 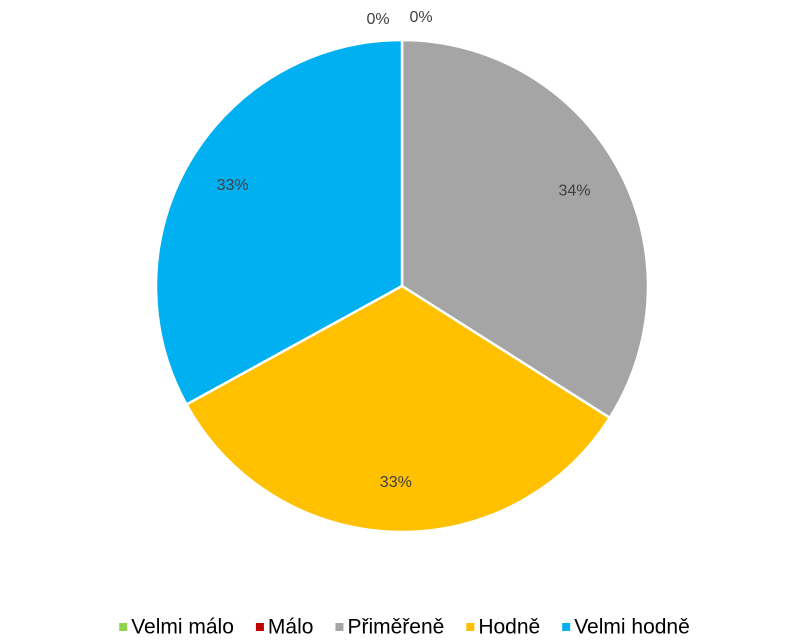 What do you see at coordinates (509, 627) in the screenshot?
I see `legend-label: Hodně` at bounding box center [509, 627].